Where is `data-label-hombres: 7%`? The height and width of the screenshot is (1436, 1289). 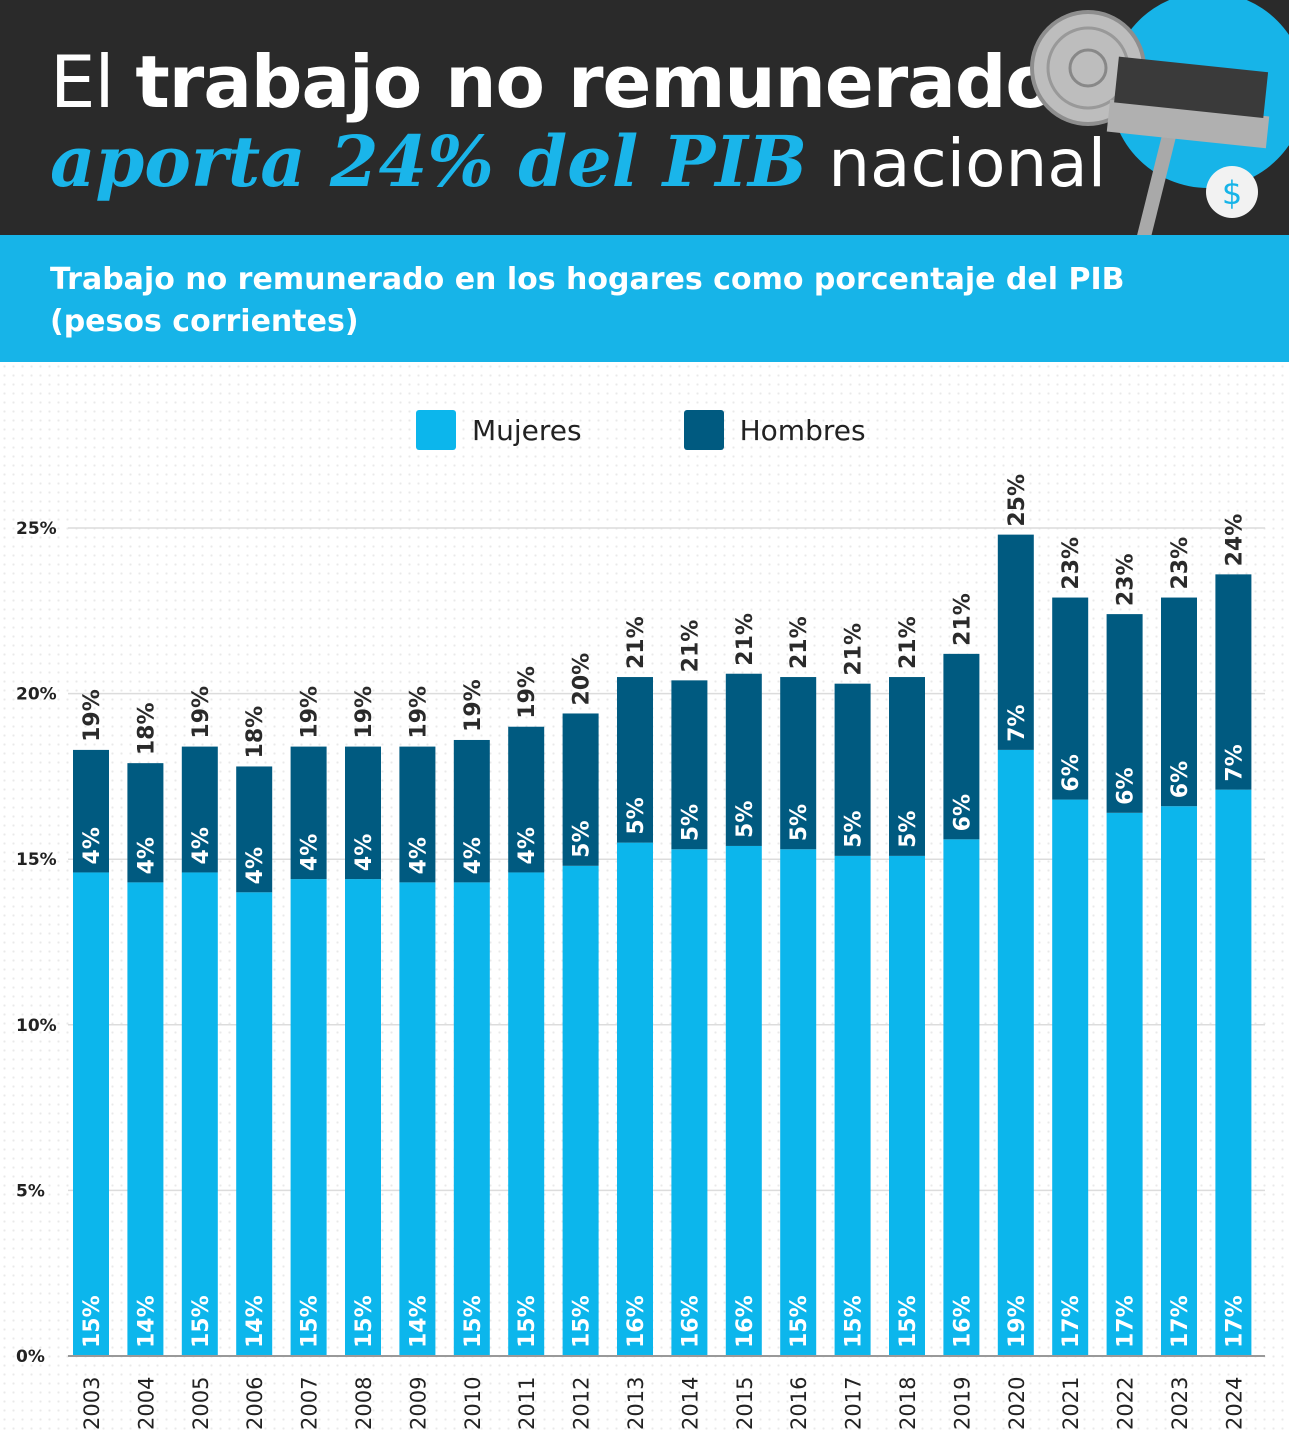
data-label-hombres: 7% is located at coordinates (1017, 723).